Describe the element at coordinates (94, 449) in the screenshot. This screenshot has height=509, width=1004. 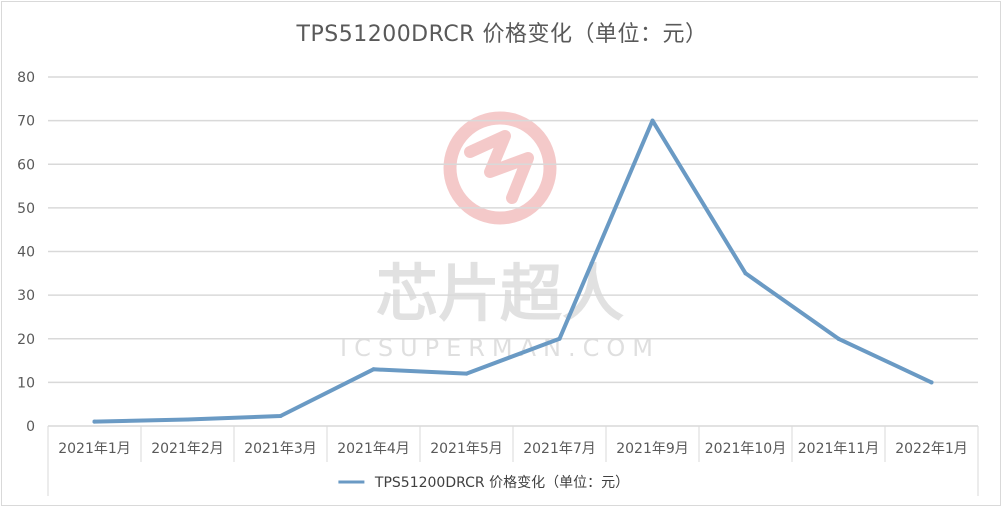
I see `x-tick-label: 2021年1月` at that location.